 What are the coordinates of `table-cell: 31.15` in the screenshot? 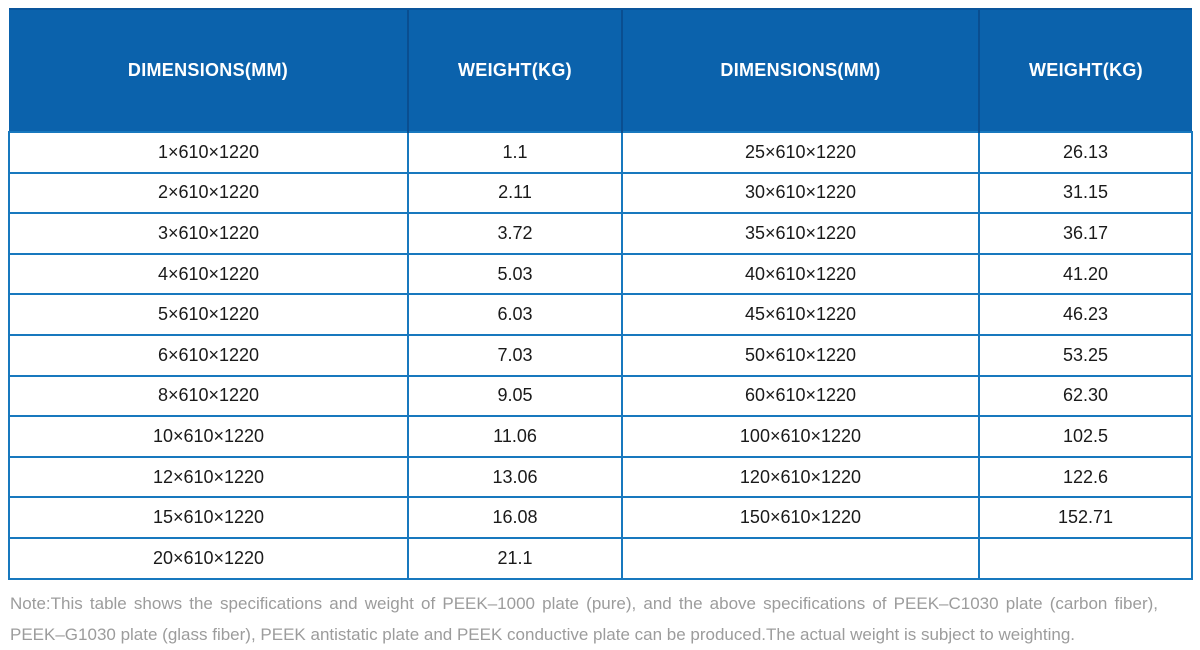 It's located at (1085, 193).